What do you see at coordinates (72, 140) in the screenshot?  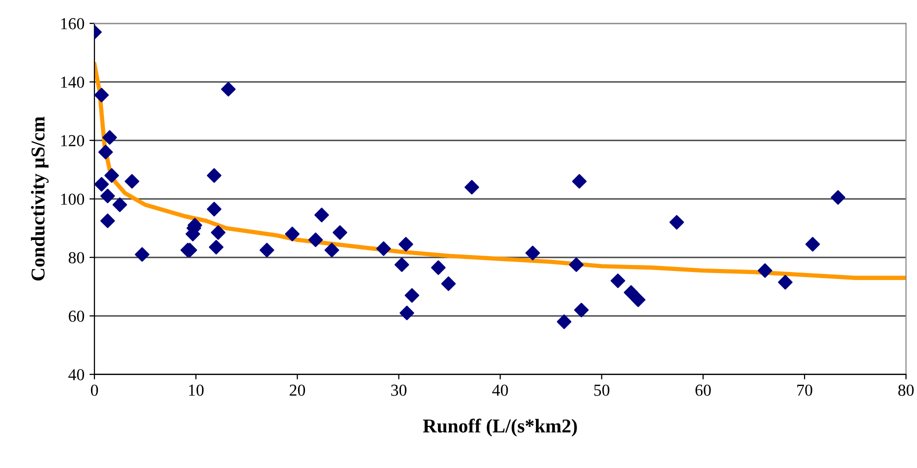 I see `y-tick-label: 120` at bounding box center [72, 140].